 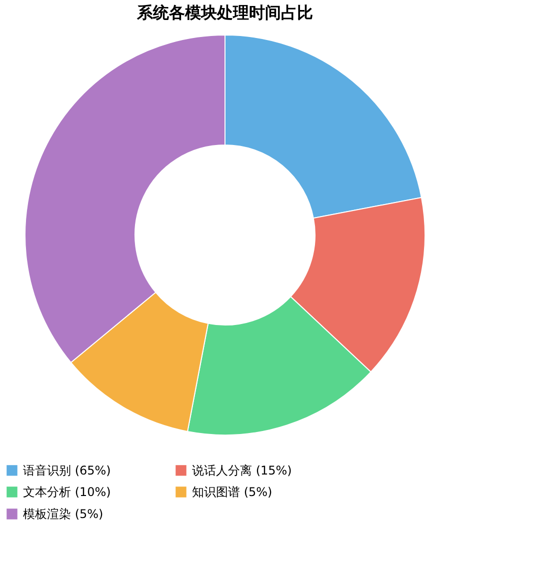 I want to click on legend-label: 说话人分离 (15%), so click(x=242, y=470).